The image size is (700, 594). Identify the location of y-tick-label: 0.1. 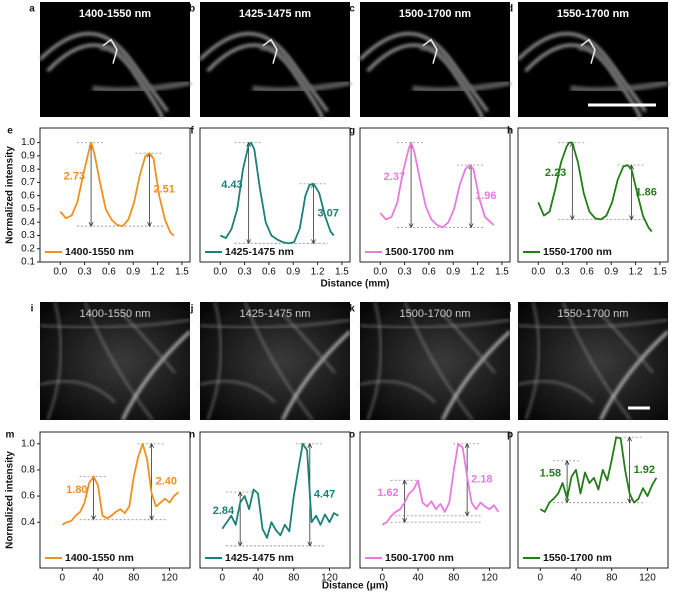
(28, 262).